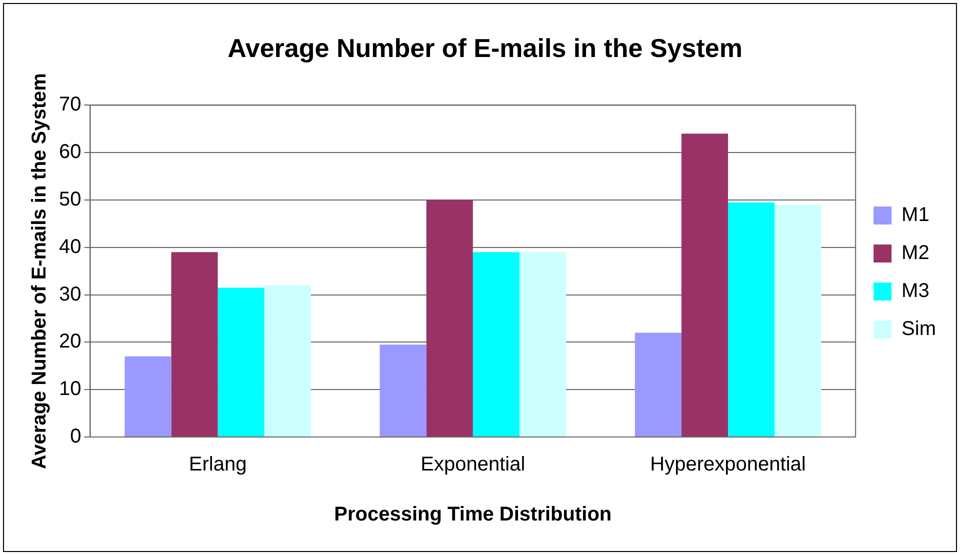  Describe the element at coordinates (39, 271) in the screenshot. I see `y-axis-title: Average Number of E-mails in the System` at that location.